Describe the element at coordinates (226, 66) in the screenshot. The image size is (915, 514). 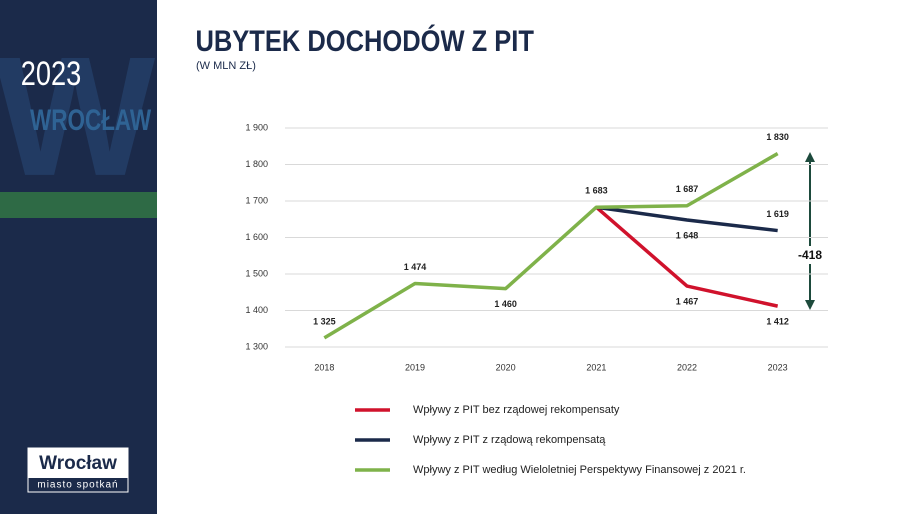
I see `chart-subtitle: (W MLN ZŁ)` at that location.